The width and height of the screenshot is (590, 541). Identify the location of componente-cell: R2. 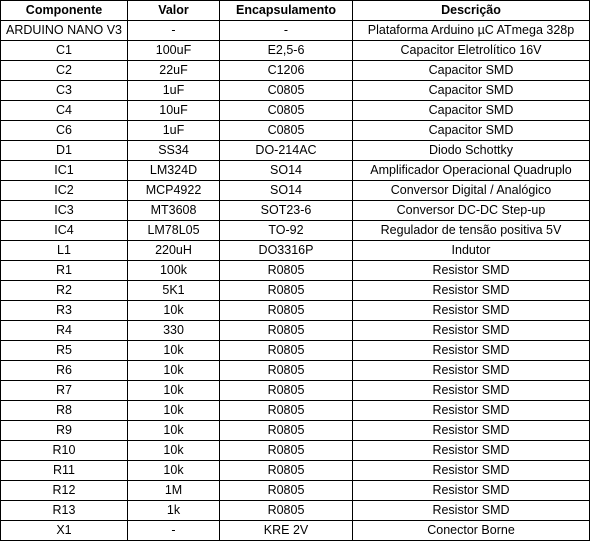
(64, 290).